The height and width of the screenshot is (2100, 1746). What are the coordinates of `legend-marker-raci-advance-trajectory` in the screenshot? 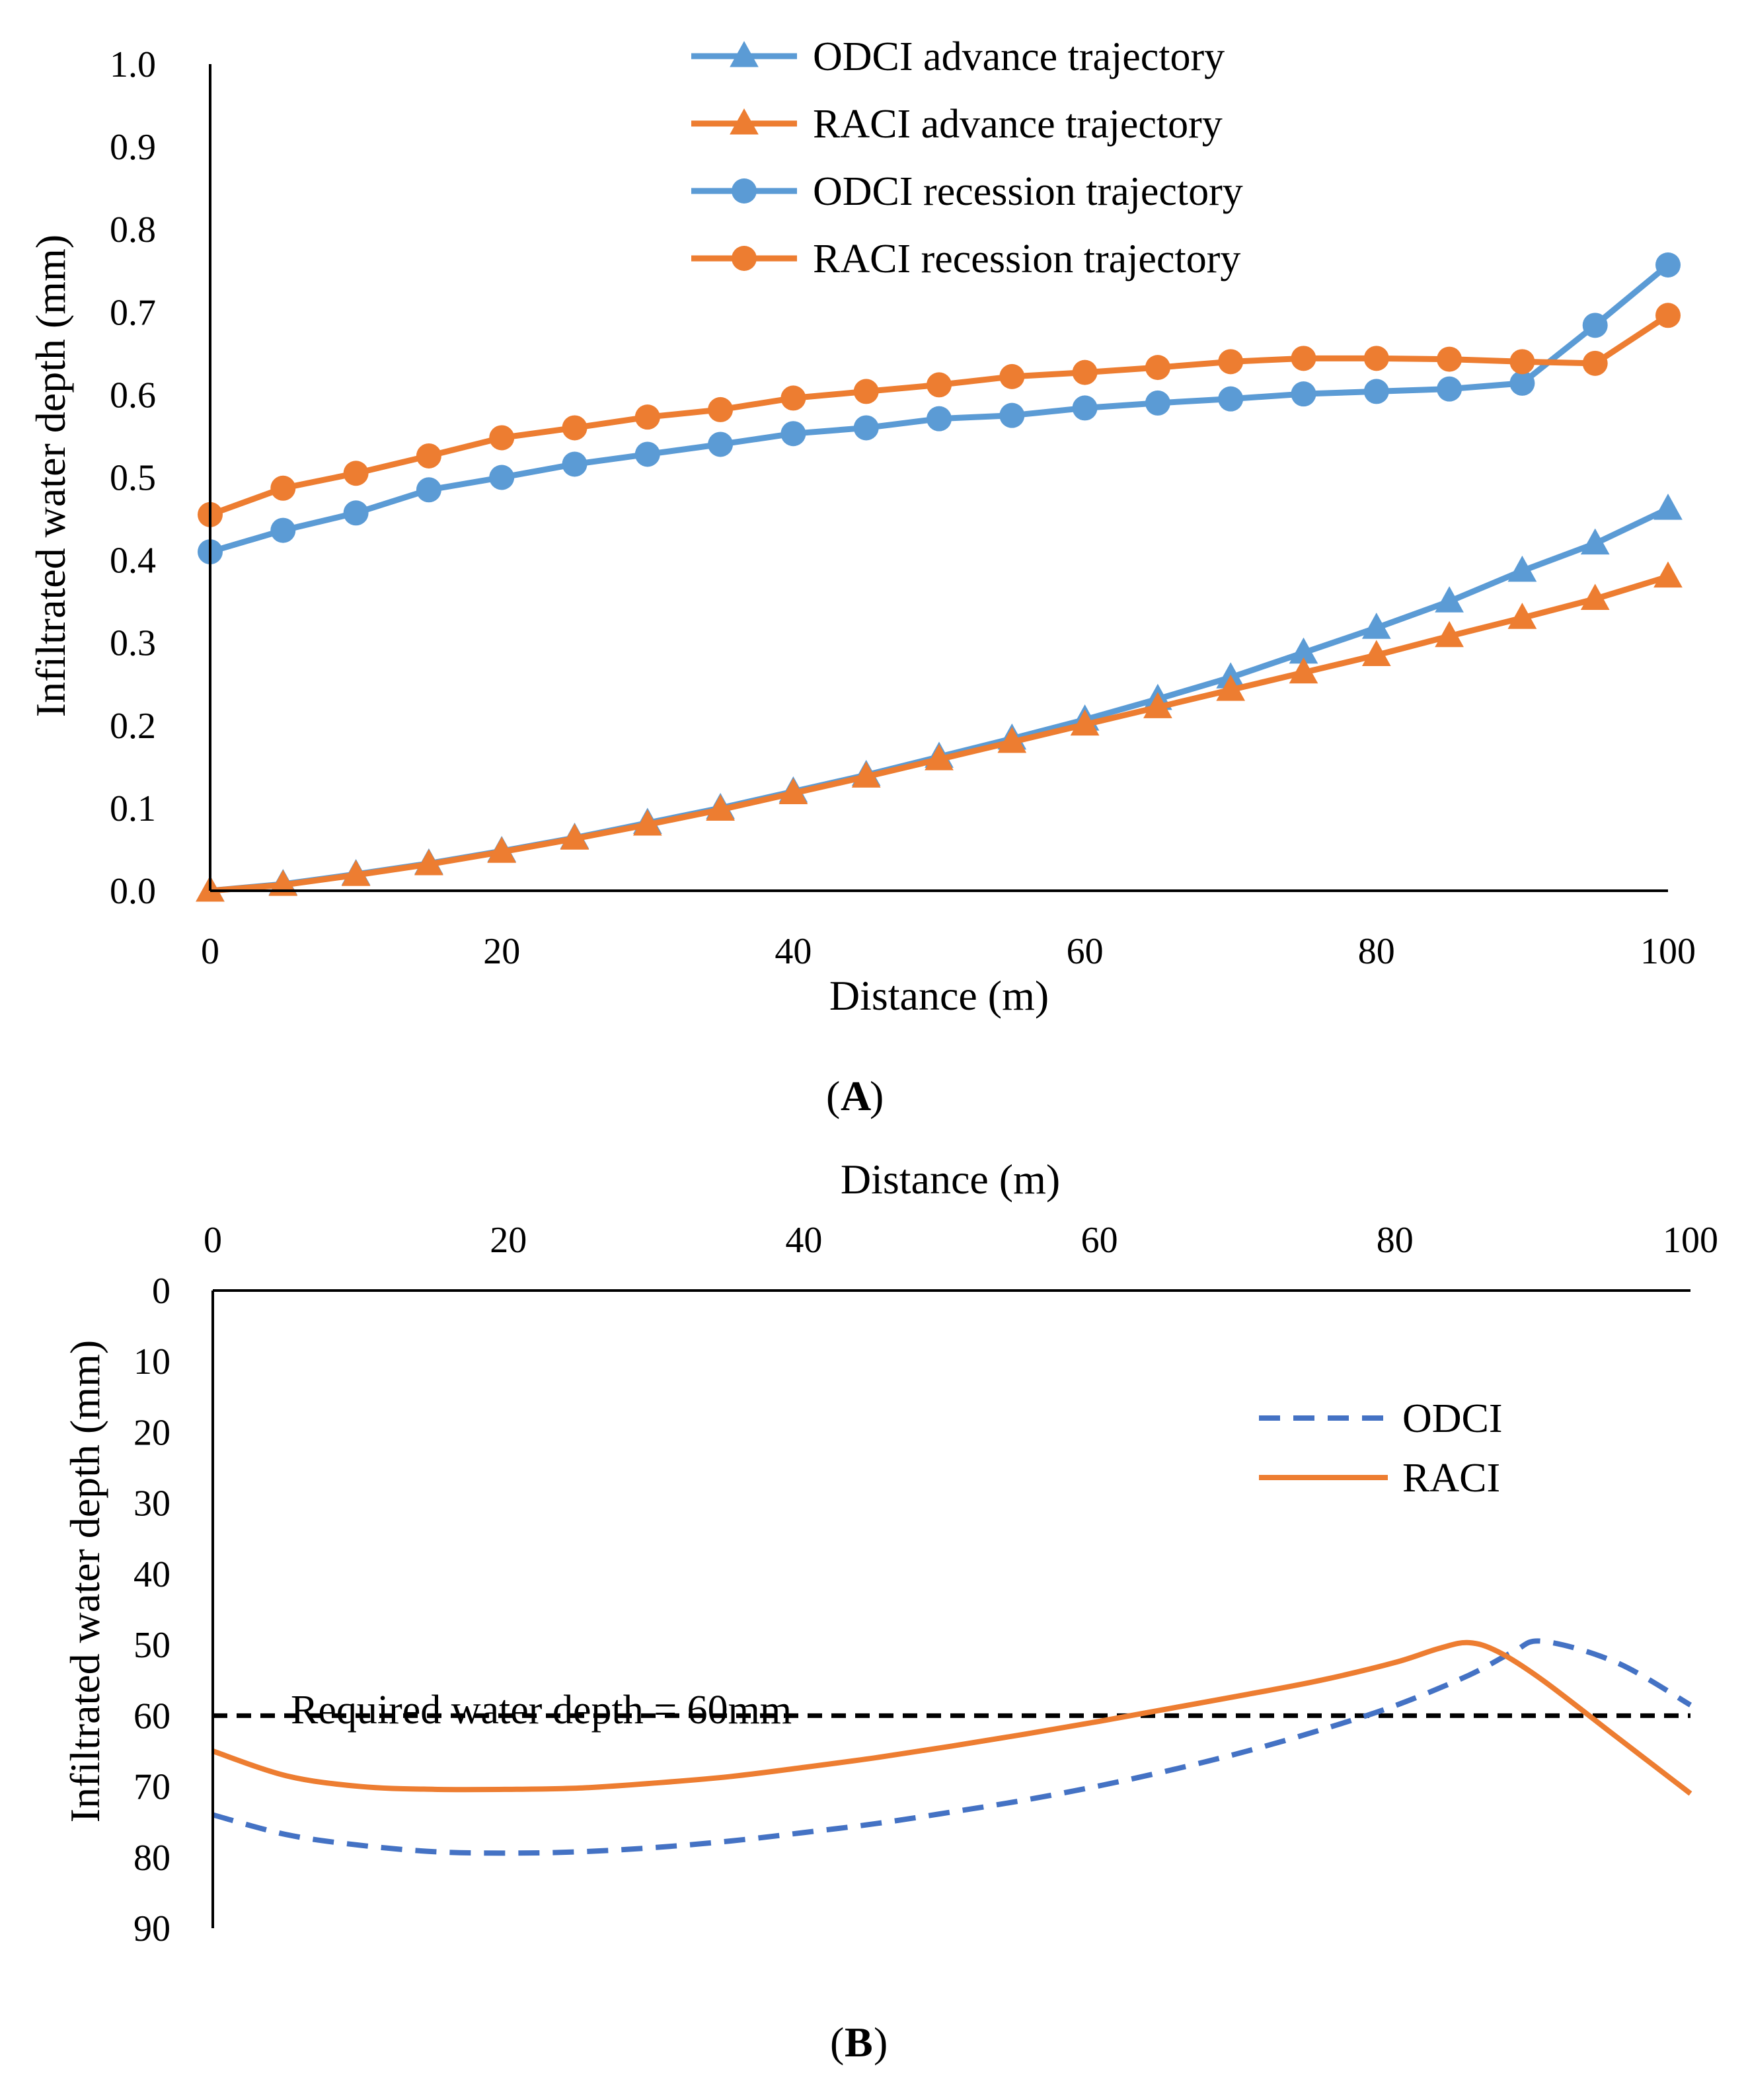 It's located at (744, 122).